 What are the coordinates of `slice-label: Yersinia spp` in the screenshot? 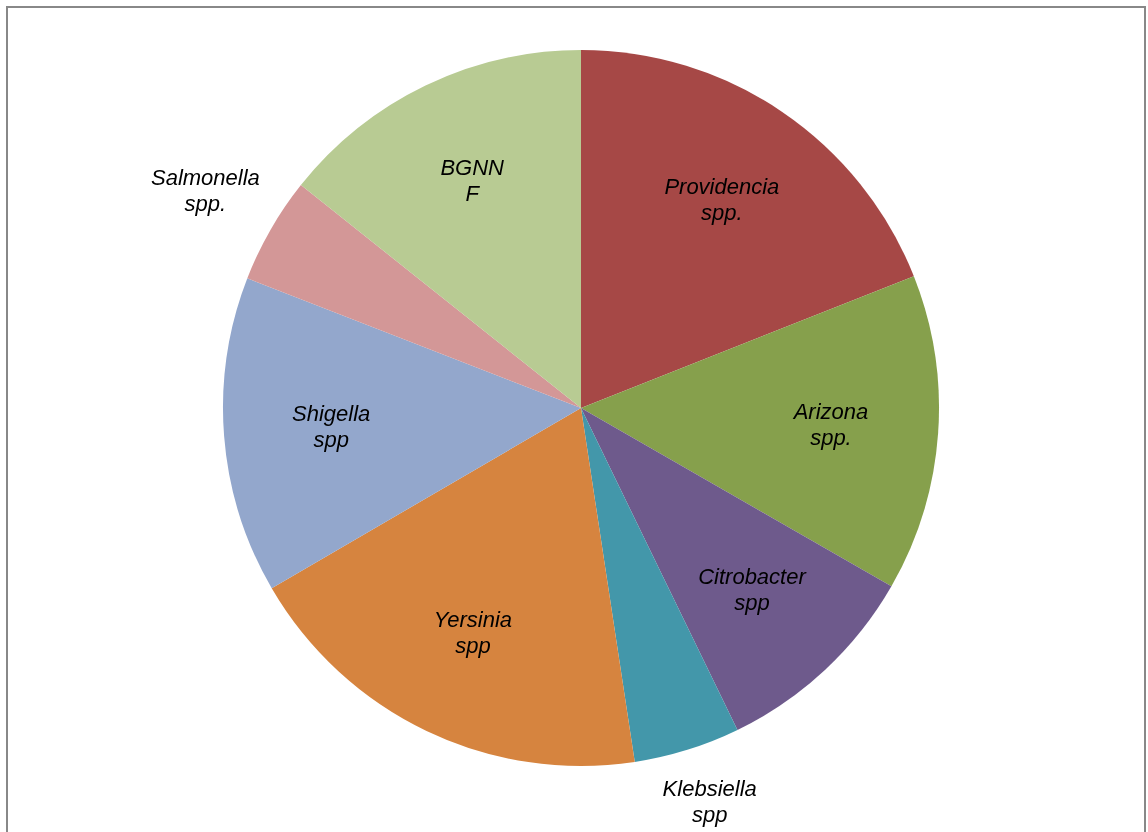 It's located at (473, 633).